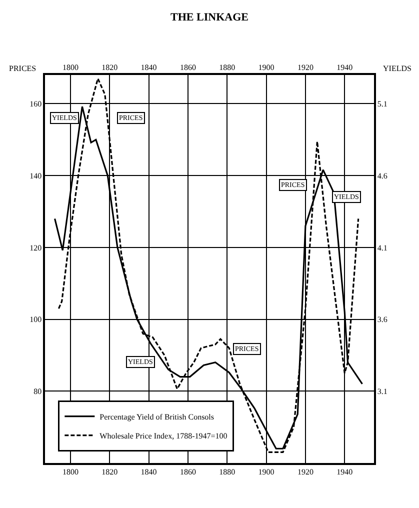 This screenshot has height=508, width=419. Describe the element at coordinates (157, 417) in the screenshot. I see `legend-label: Percentage Yield of British Consols` at that location.